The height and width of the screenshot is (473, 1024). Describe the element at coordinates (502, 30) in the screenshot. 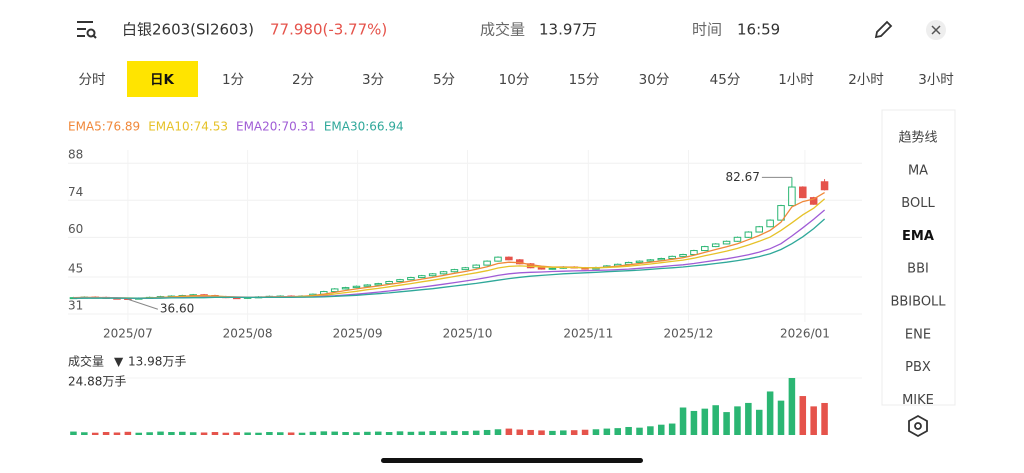

I see `volume-label: 成交量` at that location.